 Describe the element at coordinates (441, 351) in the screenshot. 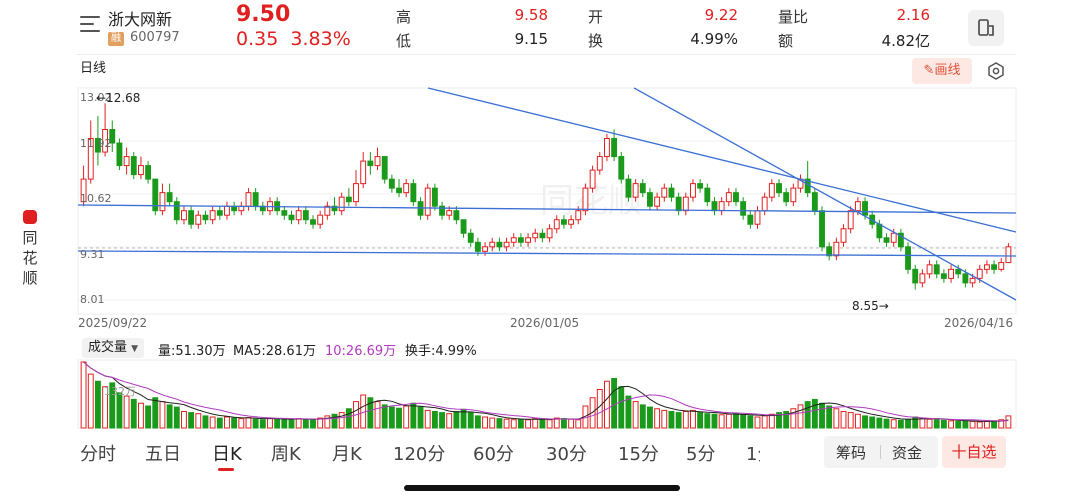

I see `turnover-rate-value: 换手:4.99%` at that location.